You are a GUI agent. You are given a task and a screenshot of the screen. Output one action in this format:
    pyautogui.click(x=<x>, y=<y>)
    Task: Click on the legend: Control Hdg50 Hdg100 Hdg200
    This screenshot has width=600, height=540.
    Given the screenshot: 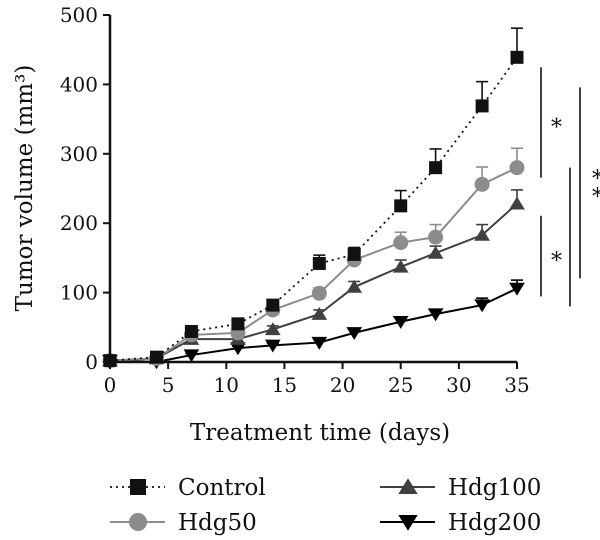 What is the action you would take?
    pyautogui.click(x=325, y=505)
    